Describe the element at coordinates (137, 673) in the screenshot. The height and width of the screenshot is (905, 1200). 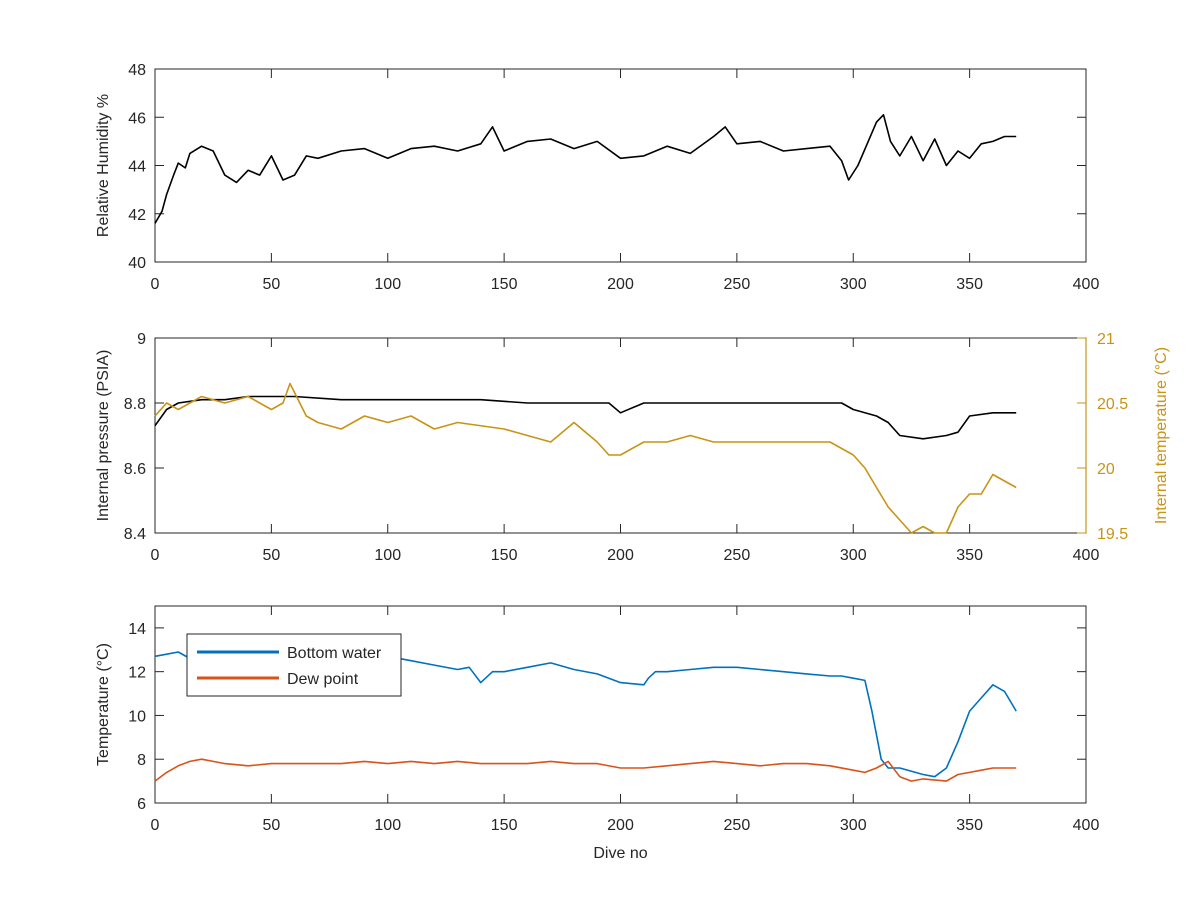
I see `y-tick-label: 12` at that location.